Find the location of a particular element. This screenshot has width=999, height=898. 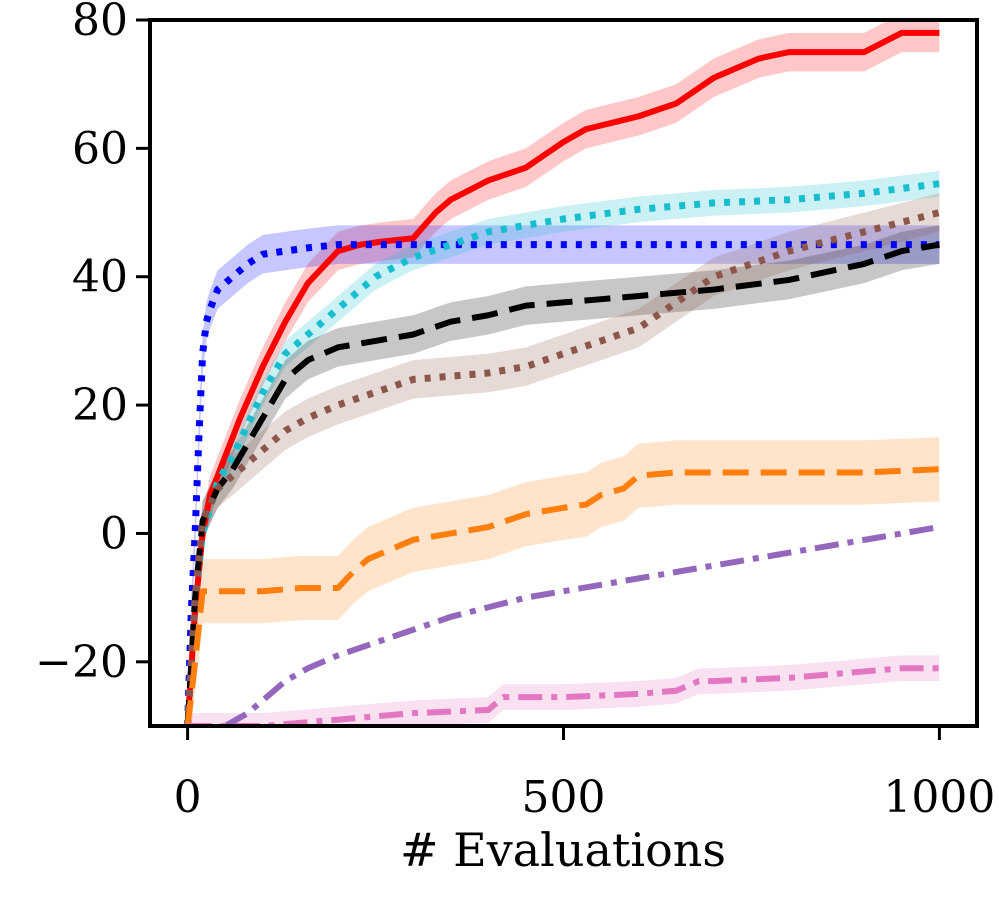

x-axis-label: # Evaluations is located at coordinates (563, 850).